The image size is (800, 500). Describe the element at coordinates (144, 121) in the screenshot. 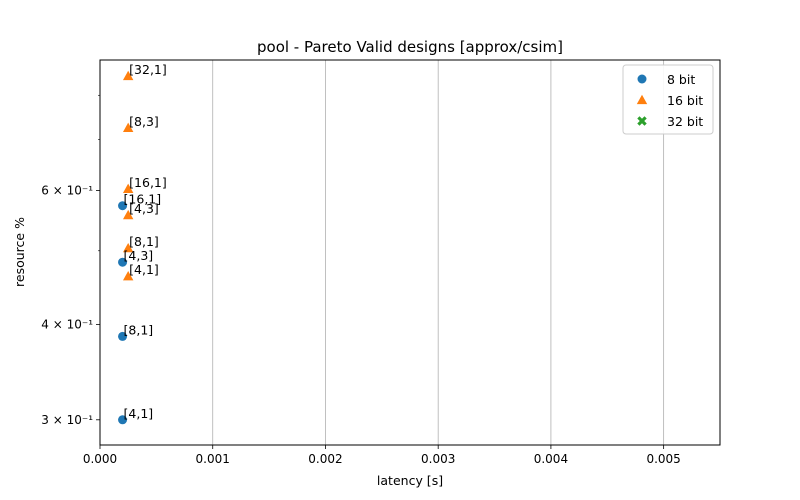

I see `point-label: [8,3]` at that location.